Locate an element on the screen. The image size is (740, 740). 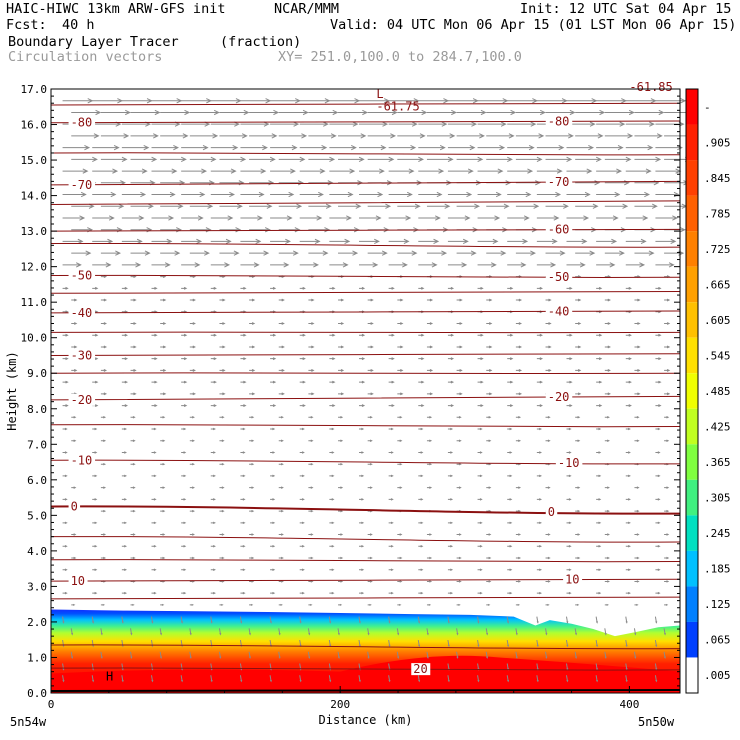
y-tick-label: 3.0 is located at coordinates (37, 586).